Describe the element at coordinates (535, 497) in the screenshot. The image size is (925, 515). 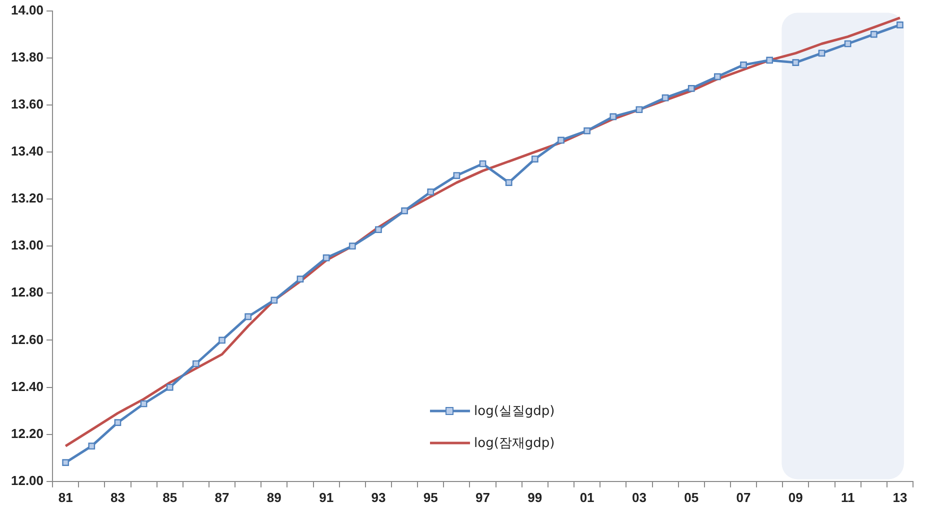
I see `x-tick-label: 99` at that location.